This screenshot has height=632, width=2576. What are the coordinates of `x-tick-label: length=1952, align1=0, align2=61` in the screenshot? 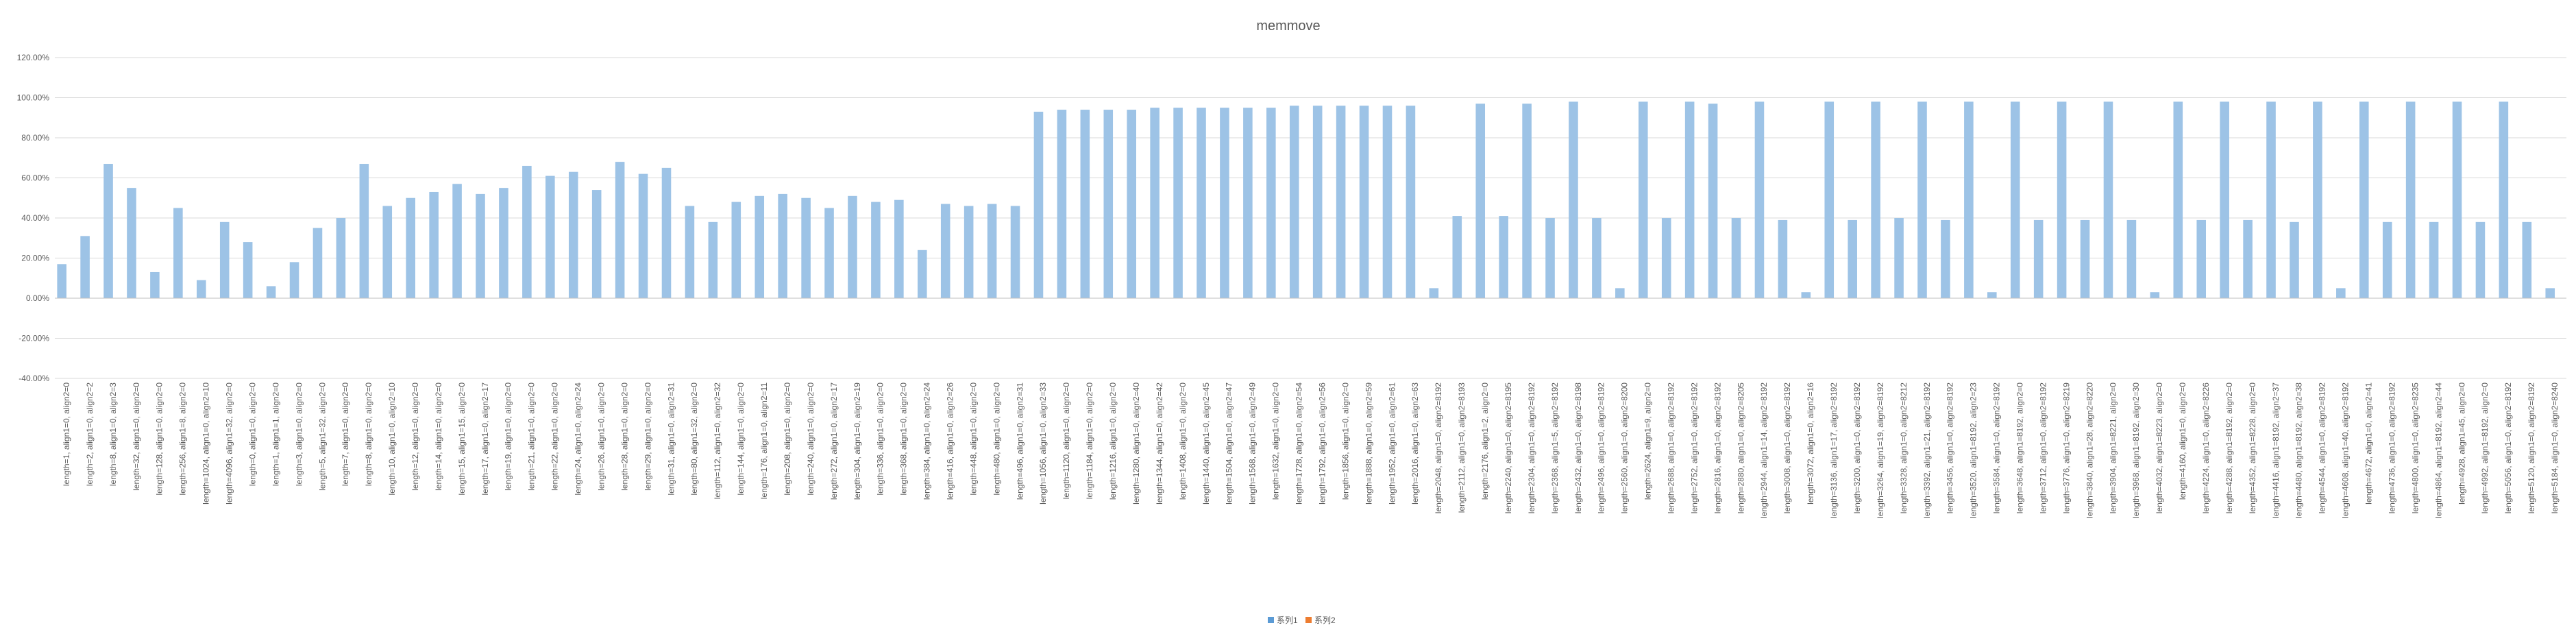 It's located at (1392, 443).